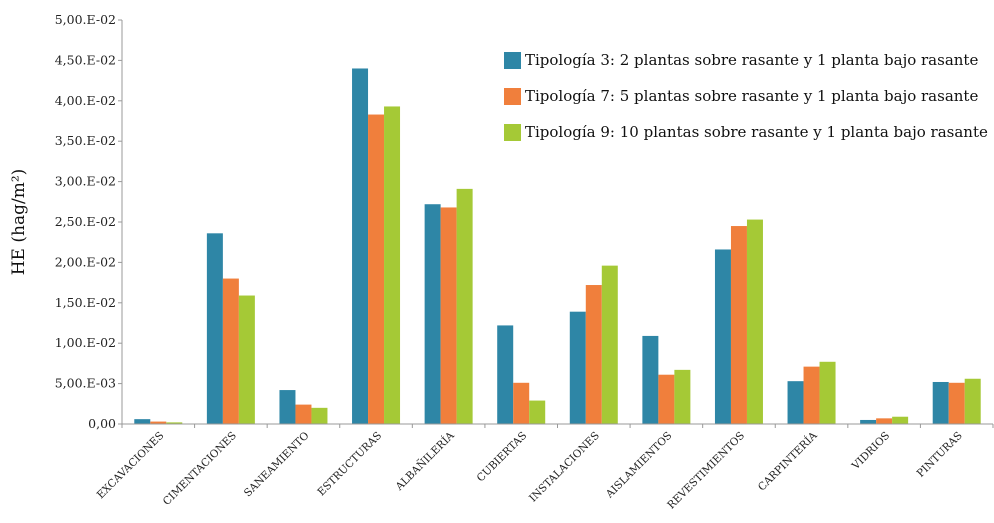  Describe the element at coordinates (85, 221) in the screenshot. I see `y-tick-label: 2,50.E-02` at that location.